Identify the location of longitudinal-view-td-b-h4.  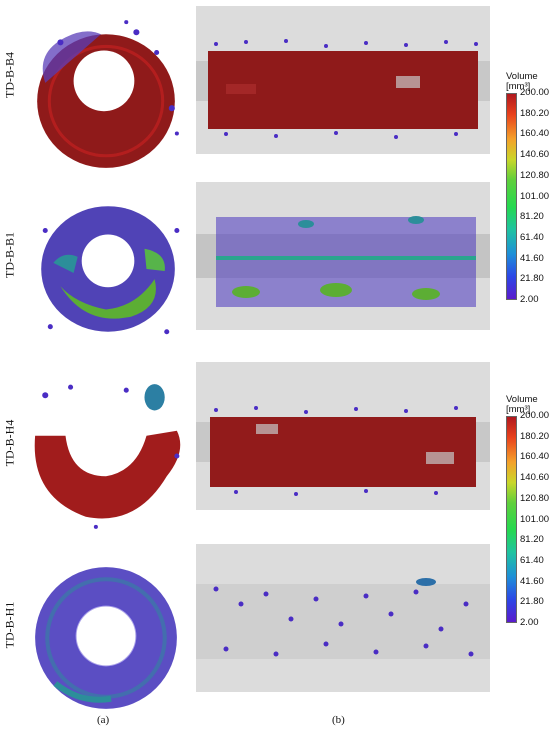
(343, 436).